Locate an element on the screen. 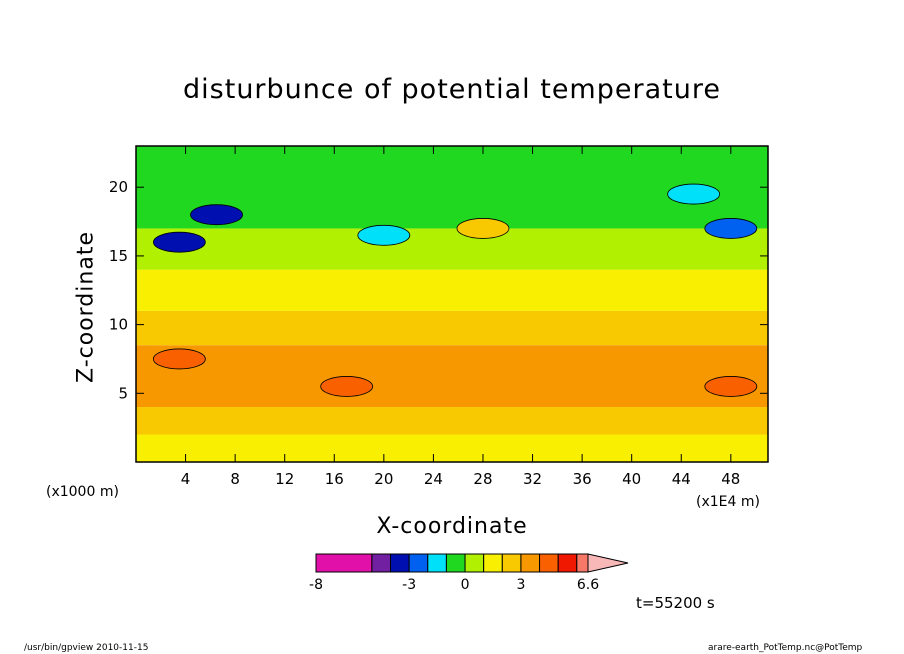 The width and height of the screenshot is (904, 654). chart-title: disturbunce of potential temperature is located at coordinates (452, 89).